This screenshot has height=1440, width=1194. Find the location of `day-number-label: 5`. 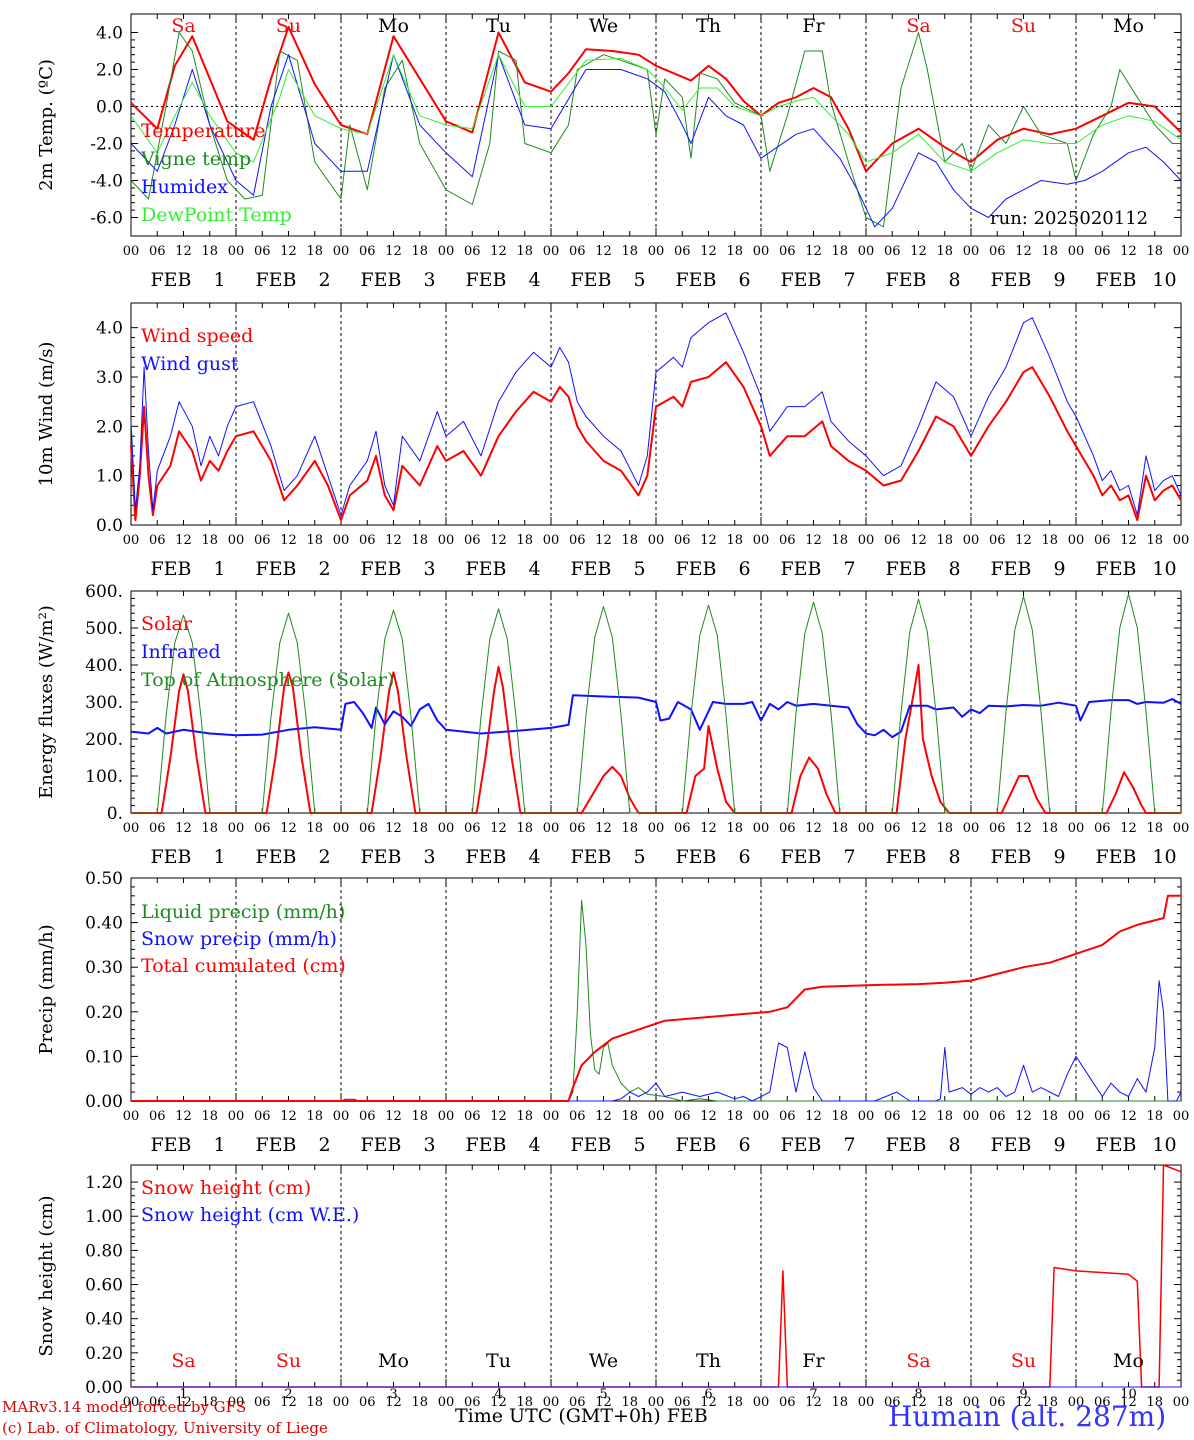

day-number-label: 5 is located at coordinates (603, 1394).